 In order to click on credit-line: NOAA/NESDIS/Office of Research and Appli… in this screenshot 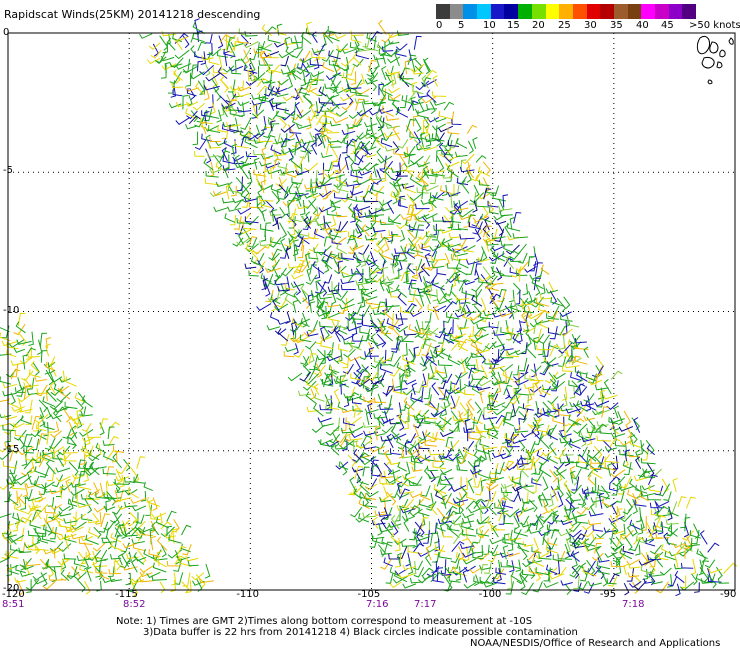, I will do `click(595, 643)`.